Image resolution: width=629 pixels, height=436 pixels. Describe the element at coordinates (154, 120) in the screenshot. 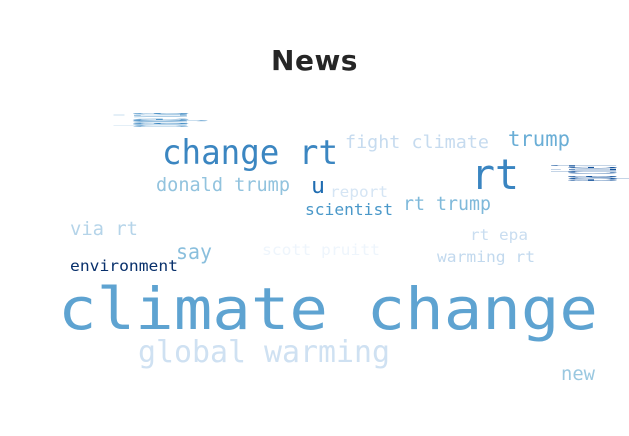

I see `word-change-via: change via` at that location.